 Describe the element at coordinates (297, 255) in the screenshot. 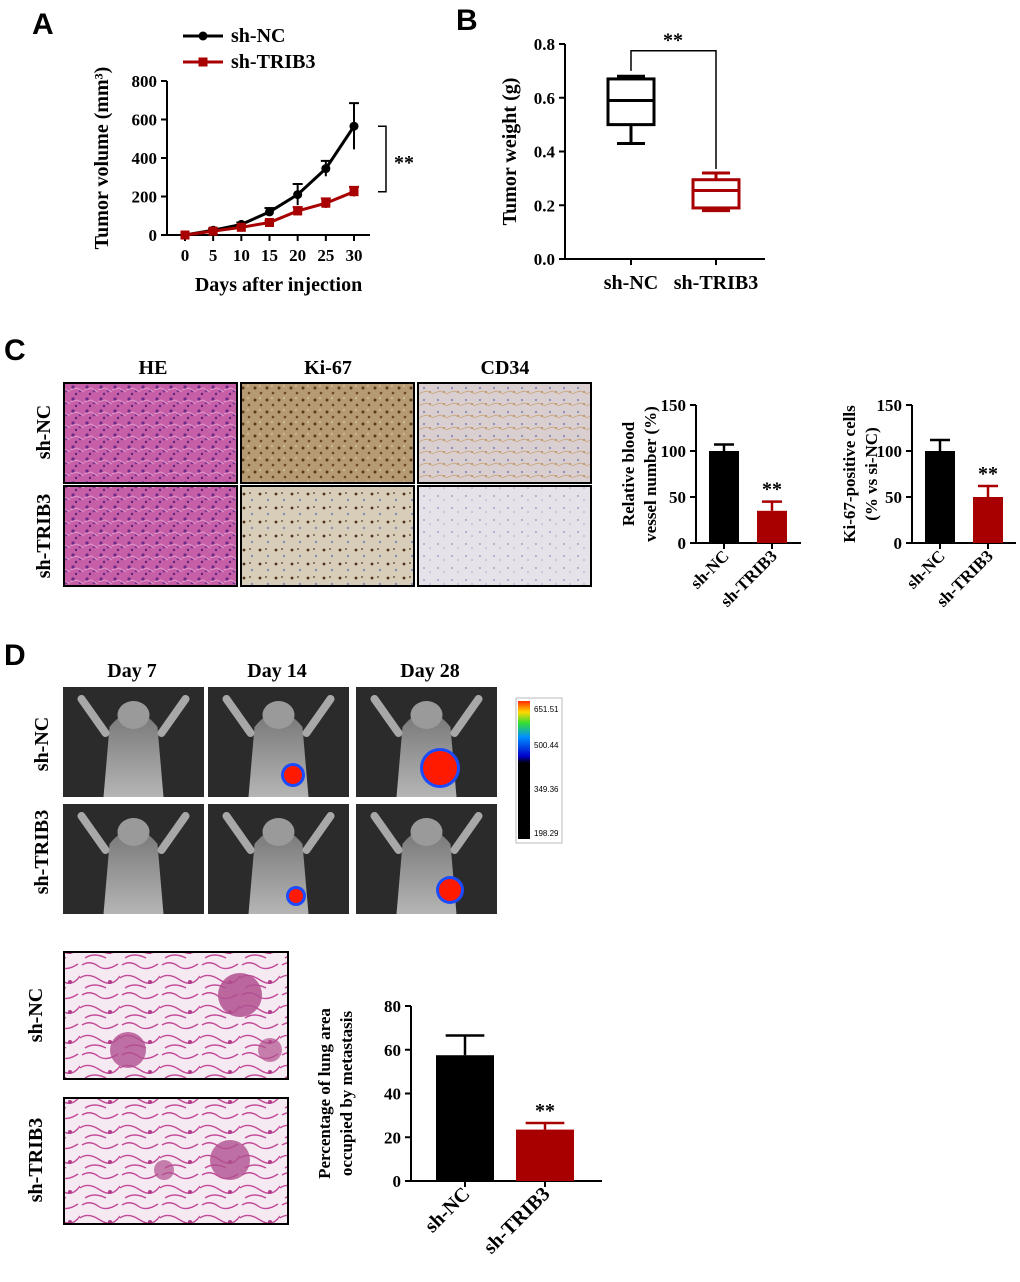

I see `x-tick-label: 20` at that location.